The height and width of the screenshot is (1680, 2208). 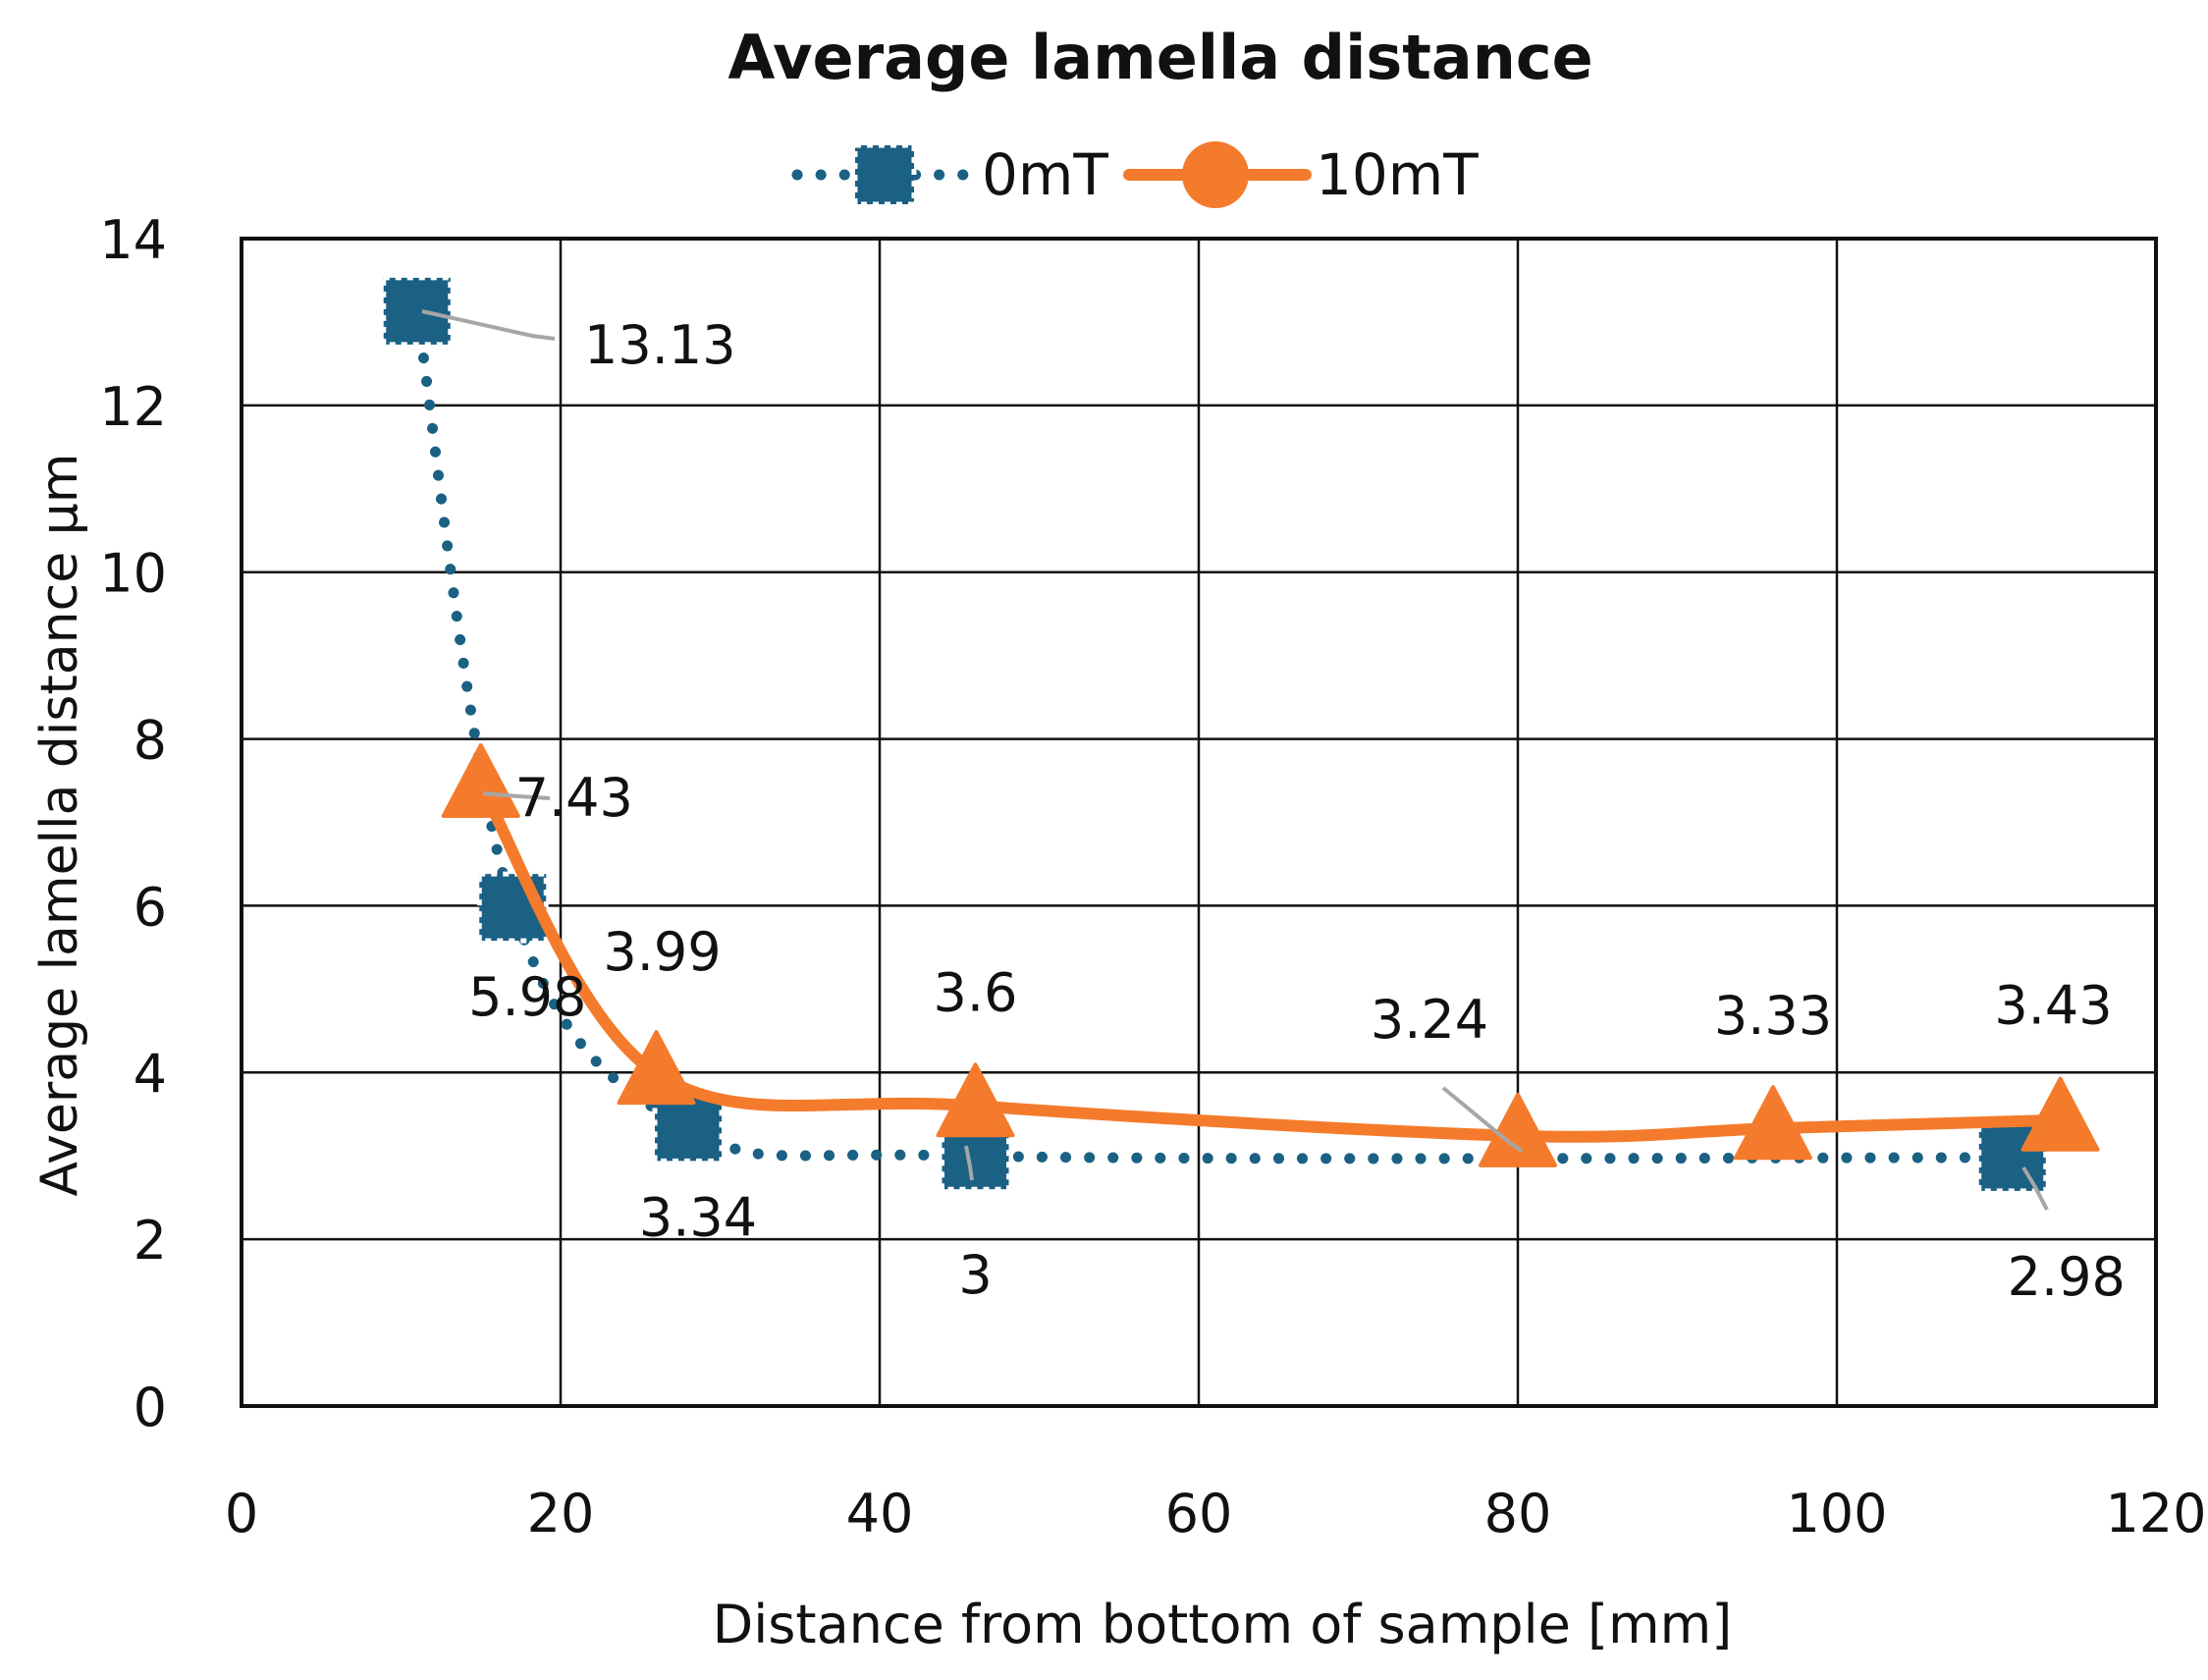 What do you see at coordinates (1199, 1514) in the screenshot?
I see `x-tick-label: 60` at bounding box center [1199, 1514].